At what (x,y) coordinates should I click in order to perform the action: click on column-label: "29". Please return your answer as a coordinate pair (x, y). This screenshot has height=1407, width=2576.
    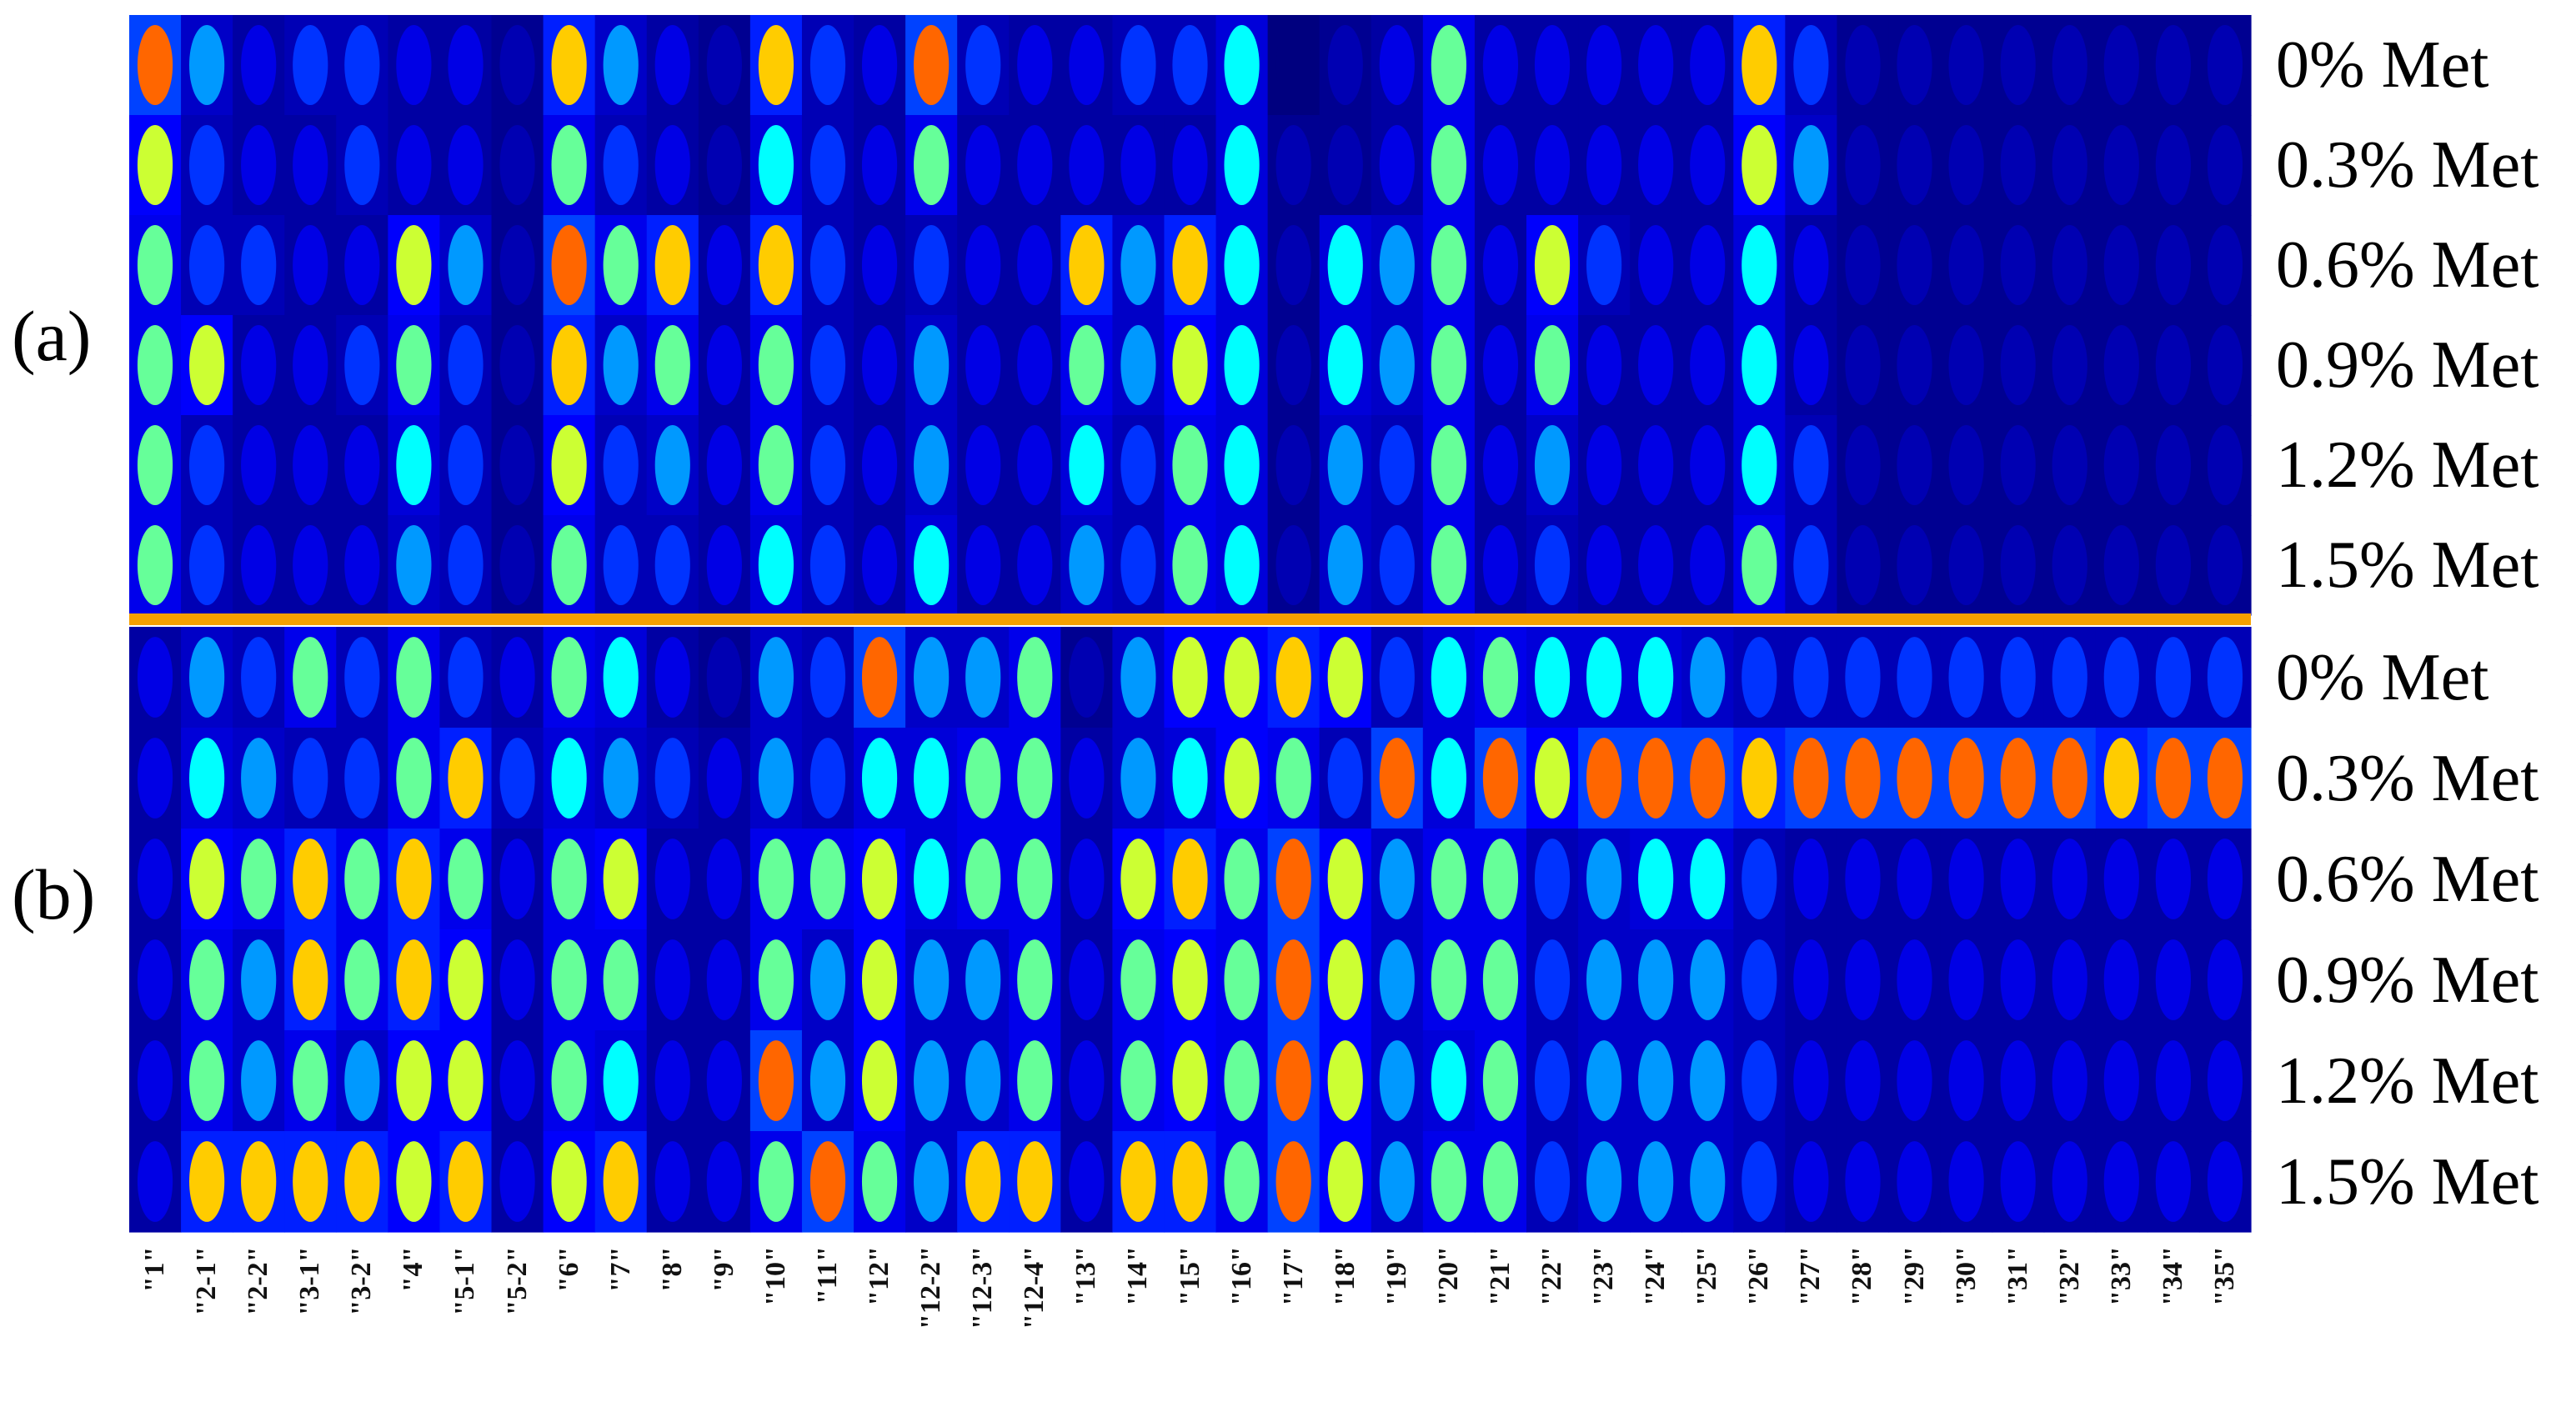
    Looking at the image, I should click on (1914, 1276).